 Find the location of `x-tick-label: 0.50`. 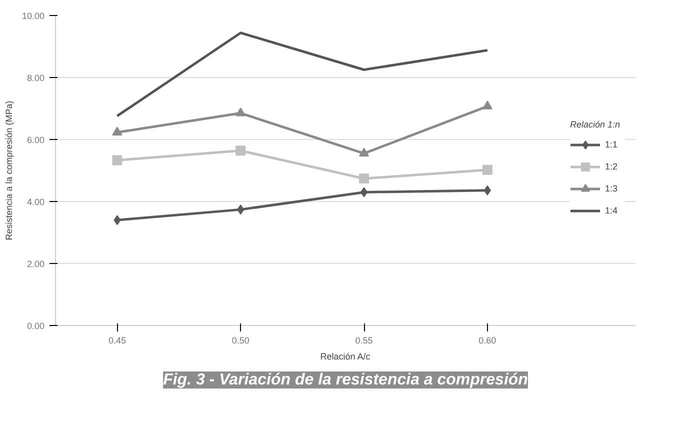

x-tick-label: 0.50 is located at coordinates (241, 341).